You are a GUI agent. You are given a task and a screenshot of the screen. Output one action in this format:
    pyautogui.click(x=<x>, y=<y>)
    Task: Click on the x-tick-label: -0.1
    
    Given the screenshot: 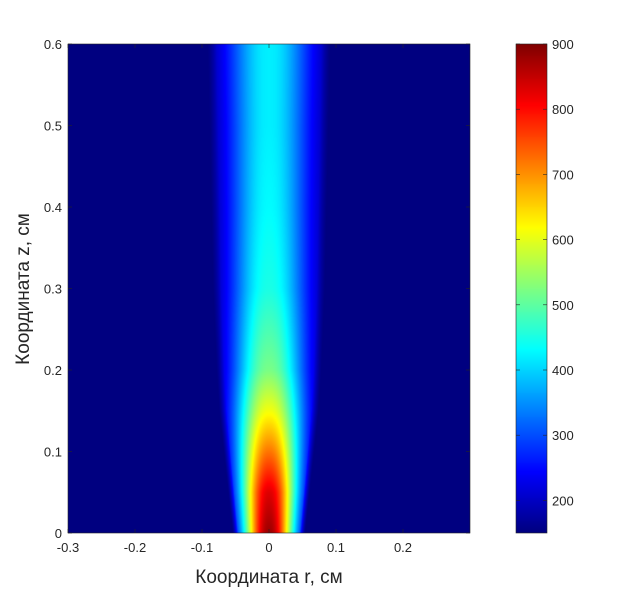 What is the action you would take?
    pyautogui.click(x=202, y=547)
    